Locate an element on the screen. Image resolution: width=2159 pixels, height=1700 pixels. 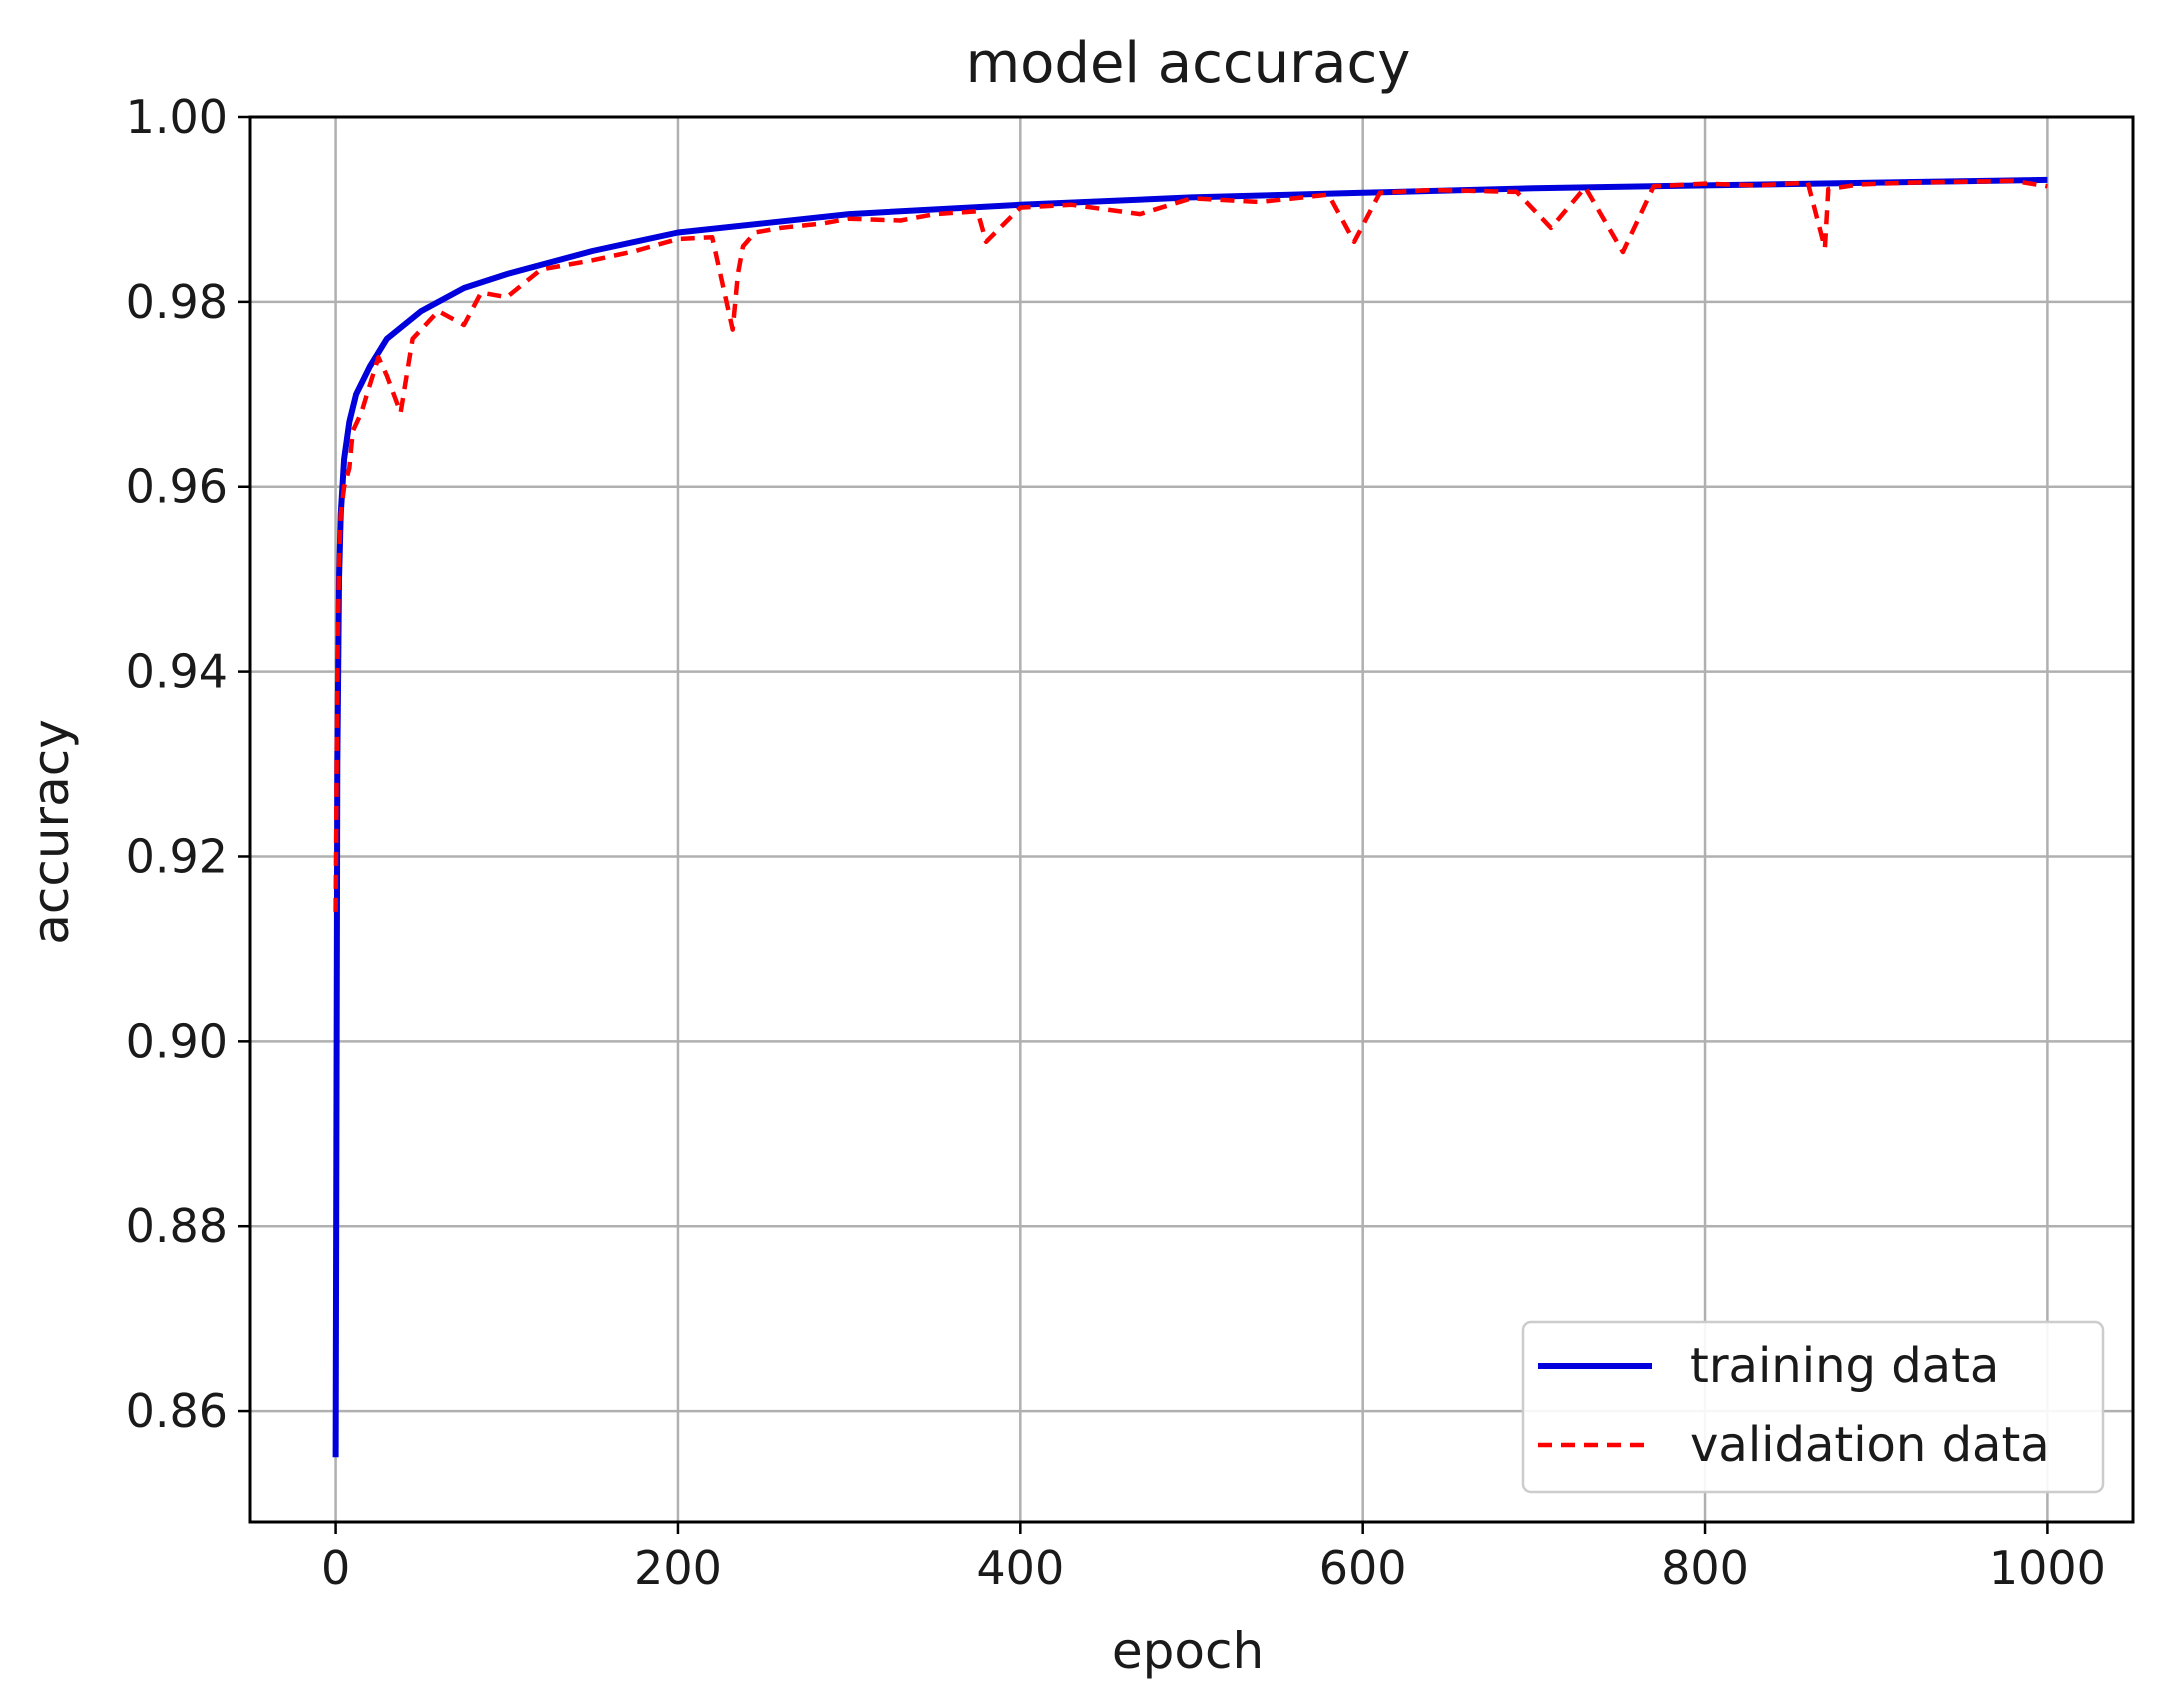
legend-validation-label: validation data is located at coordinates (1870, 1445).